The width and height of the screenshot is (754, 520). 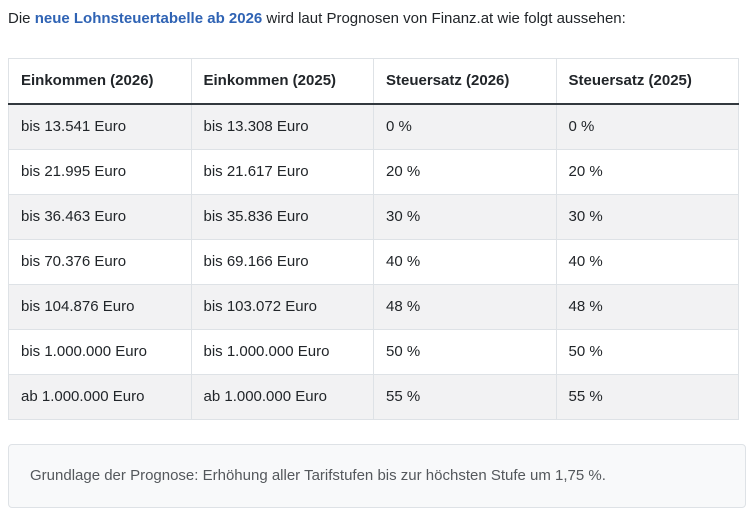 I want to click on table-row: bis 13.541 Euro bis 13.308 Euro 0 % 0 %, so click(x=373, y=126).